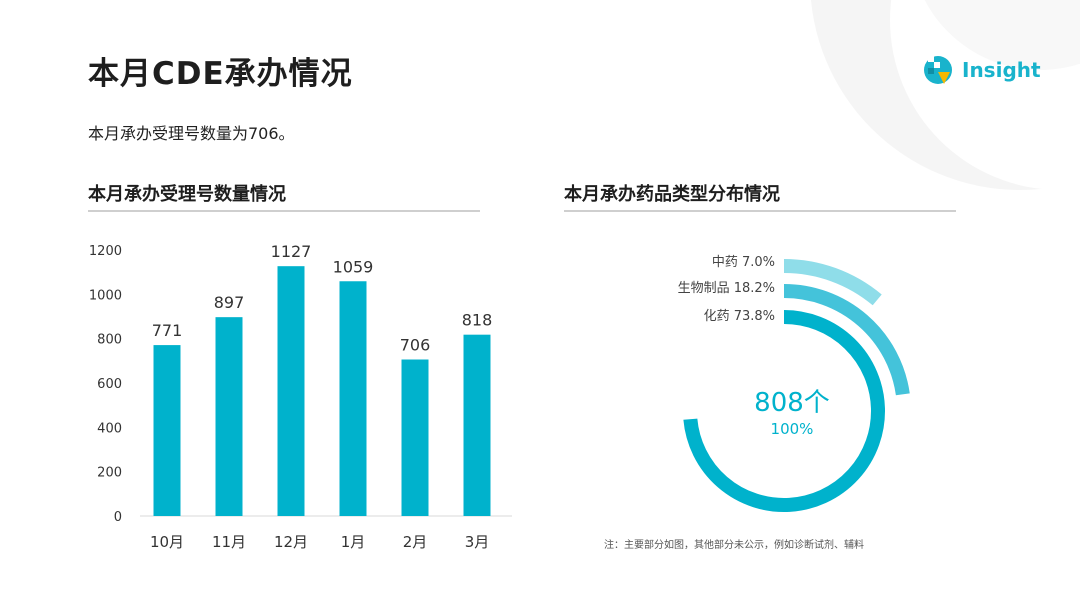 The image size is (1080, 608). What do you see at coordinates (118, 517) in the screenshot?
I see `y-tick-label: 0` at bounding box center [118, 517].